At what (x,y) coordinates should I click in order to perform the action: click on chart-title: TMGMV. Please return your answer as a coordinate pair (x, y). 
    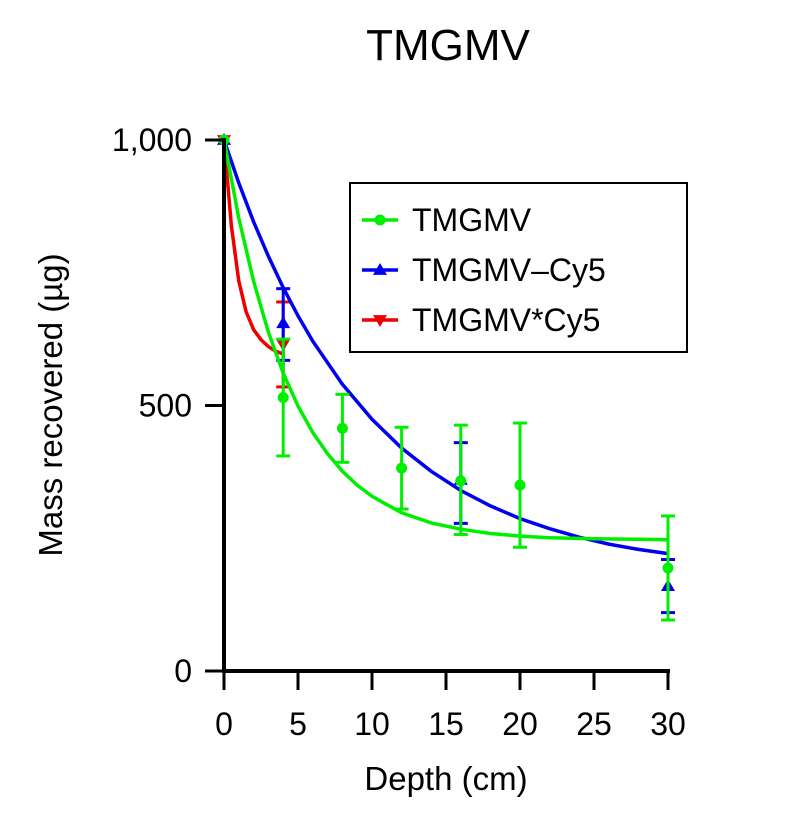
    Looking at the image, I should click on (448, 45).